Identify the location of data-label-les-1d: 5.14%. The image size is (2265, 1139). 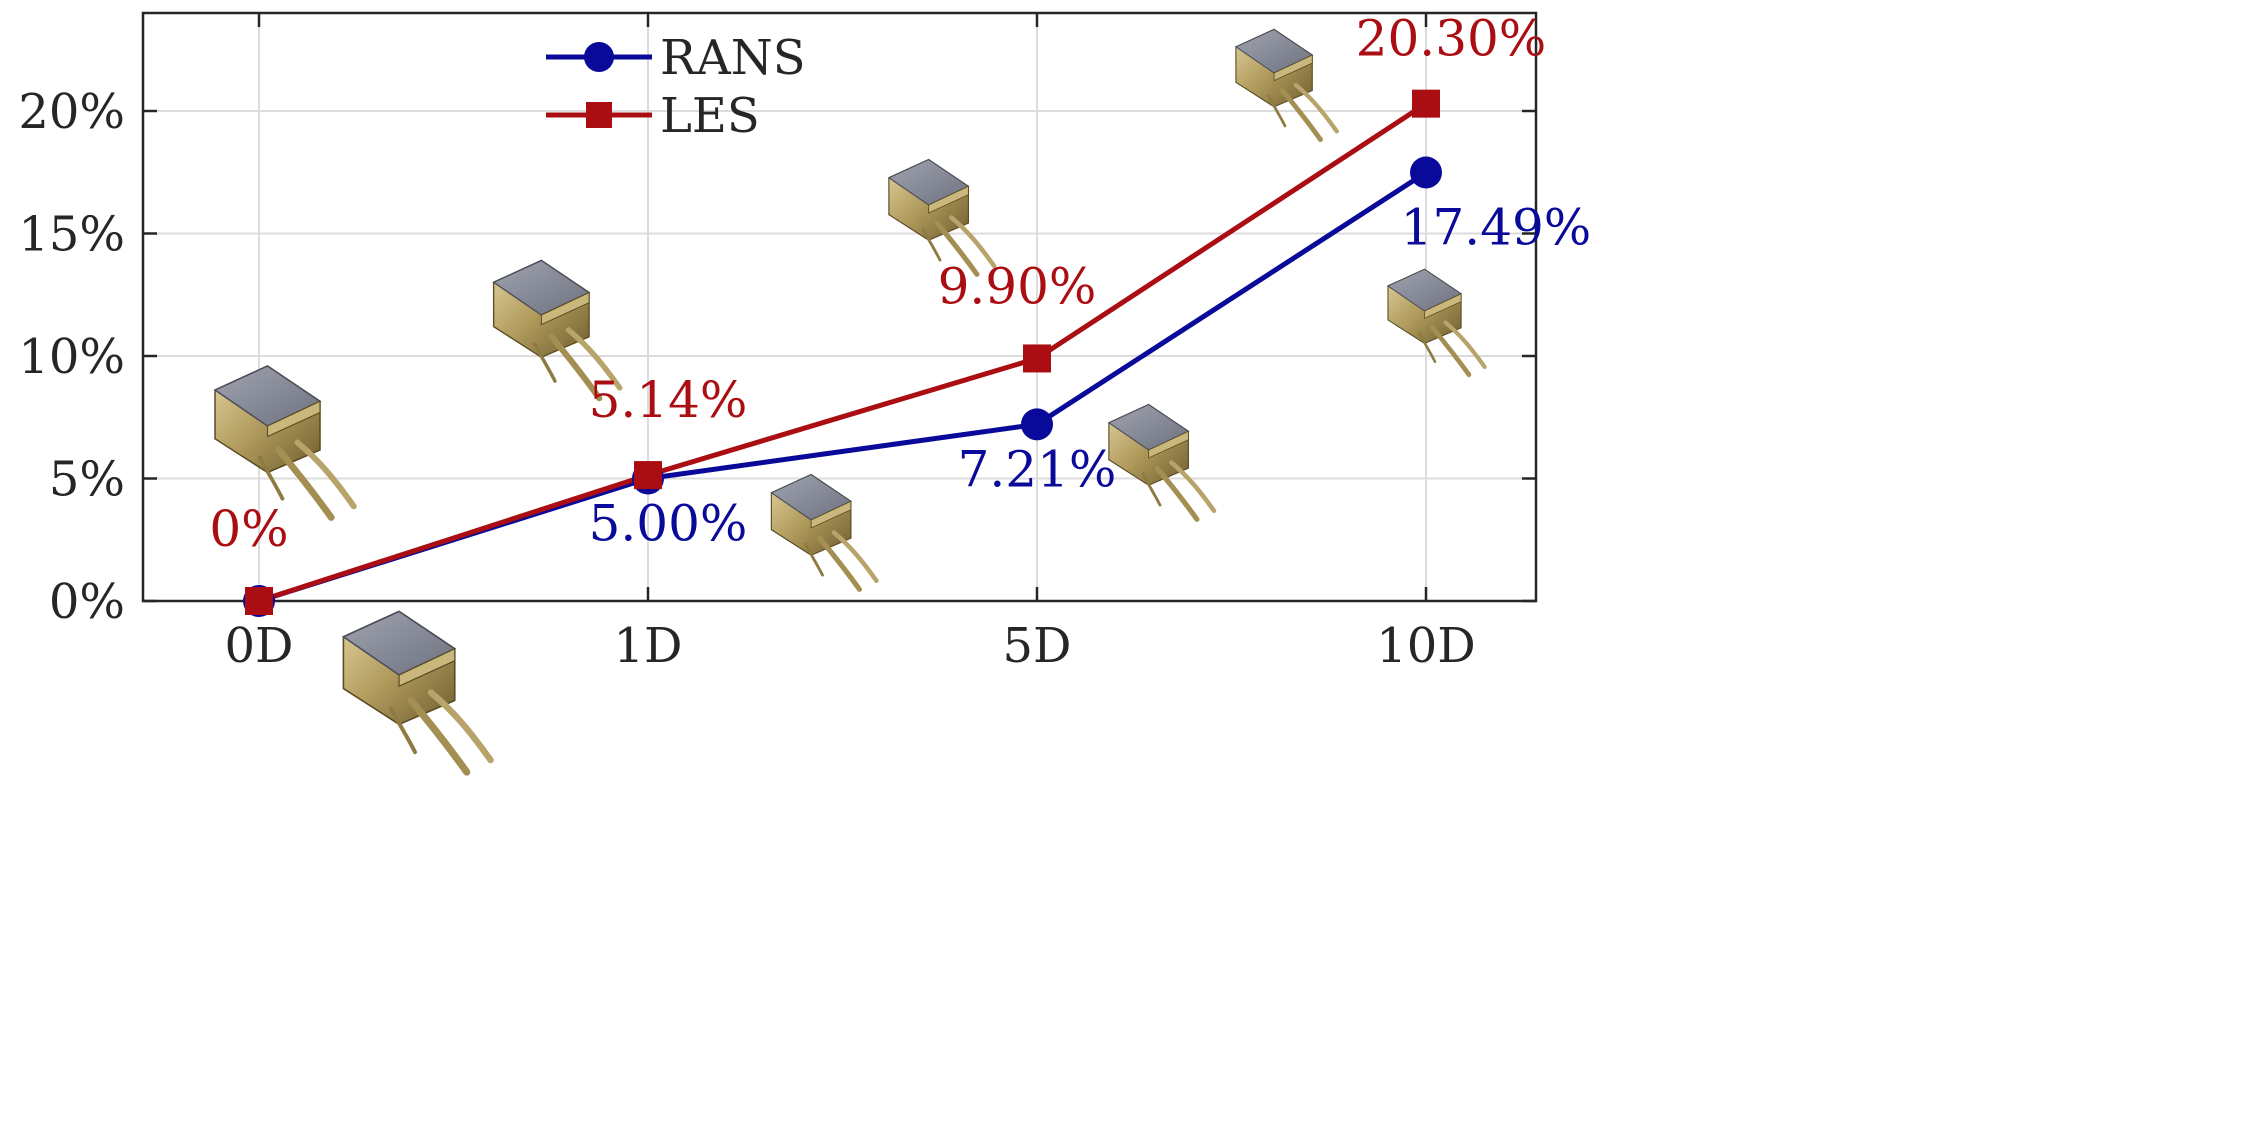
(668, 400).